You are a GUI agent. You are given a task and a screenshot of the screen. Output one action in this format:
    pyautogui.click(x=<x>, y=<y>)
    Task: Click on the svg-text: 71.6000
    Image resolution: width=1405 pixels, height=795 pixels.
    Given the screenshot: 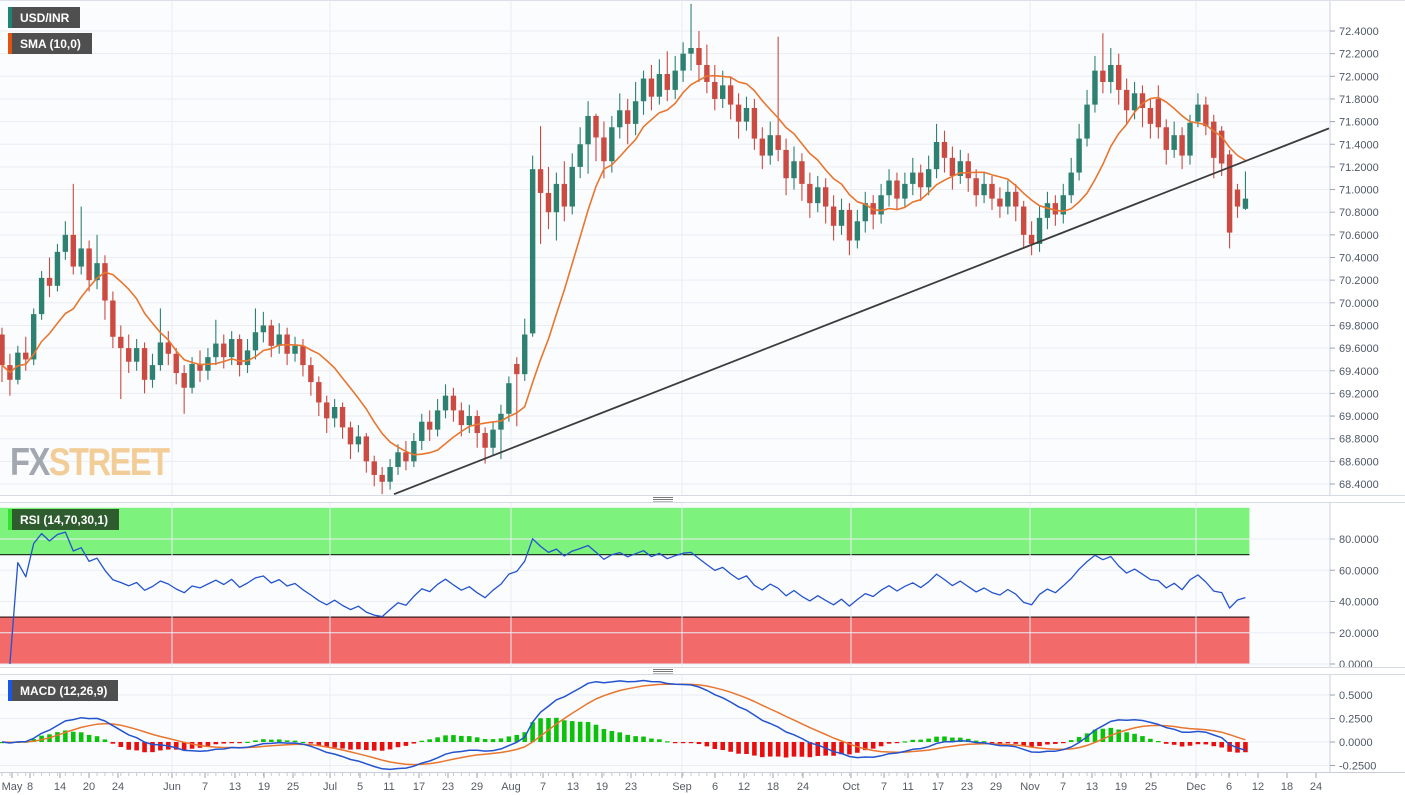 What is the action you would take?
    pyautogui.click(x=1359, y=123)
    